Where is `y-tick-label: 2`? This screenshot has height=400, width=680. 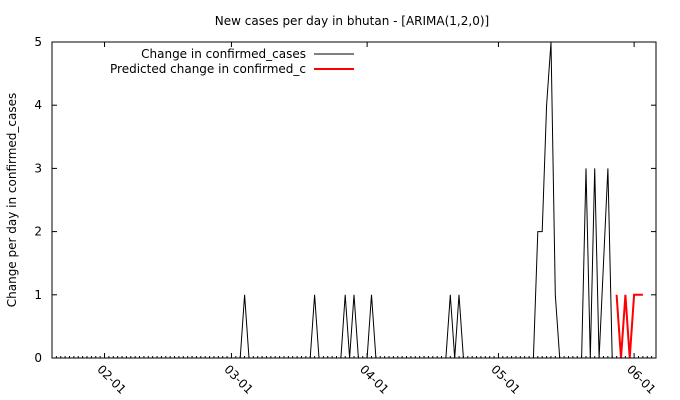
y-tick-label: 2 is located at coordinates (38, 232).